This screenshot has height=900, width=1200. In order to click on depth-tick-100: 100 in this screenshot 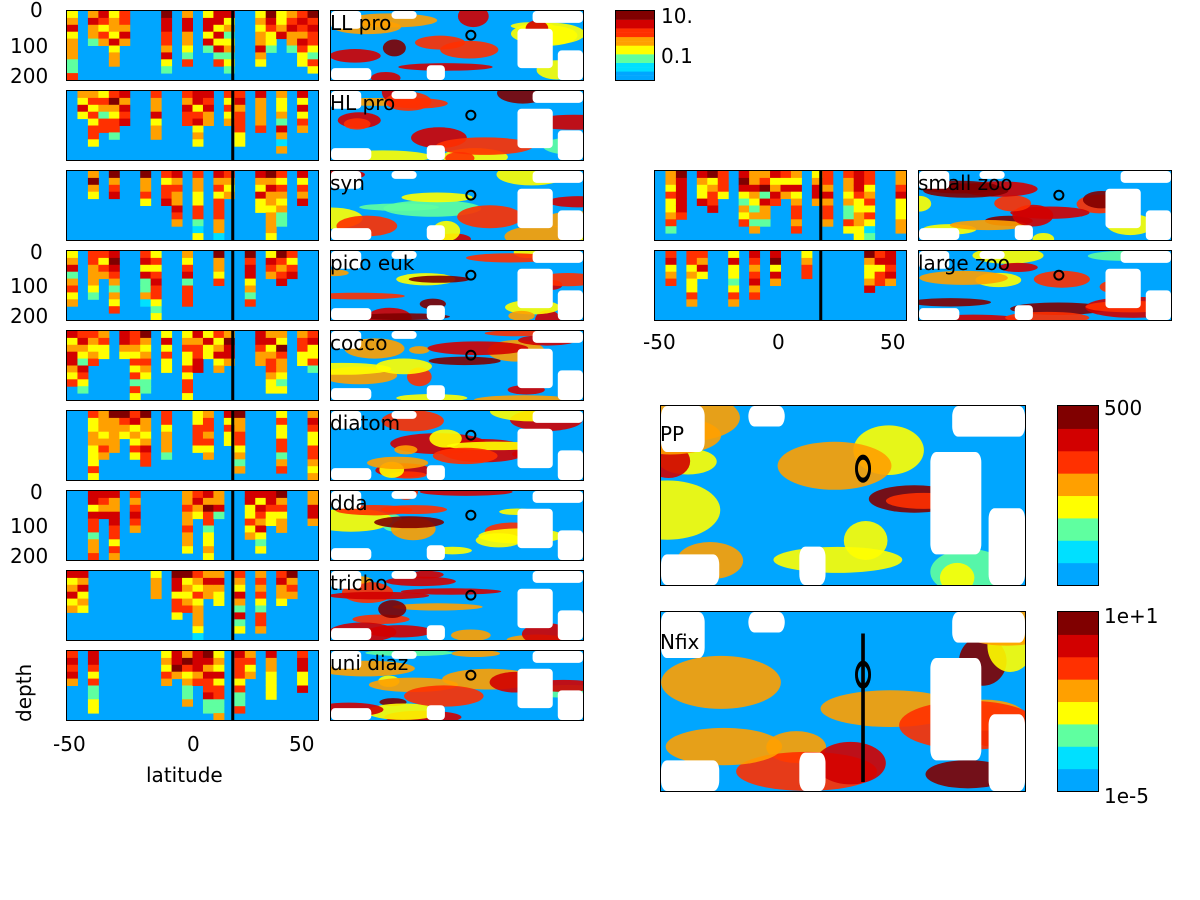, I will do `click(29, 46)`.